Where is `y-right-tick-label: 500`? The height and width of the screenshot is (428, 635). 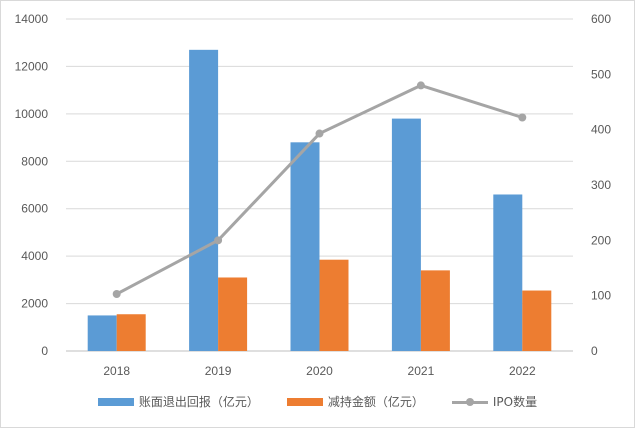
y-right-tick-label: 500 is located at coordinates (601, 74).